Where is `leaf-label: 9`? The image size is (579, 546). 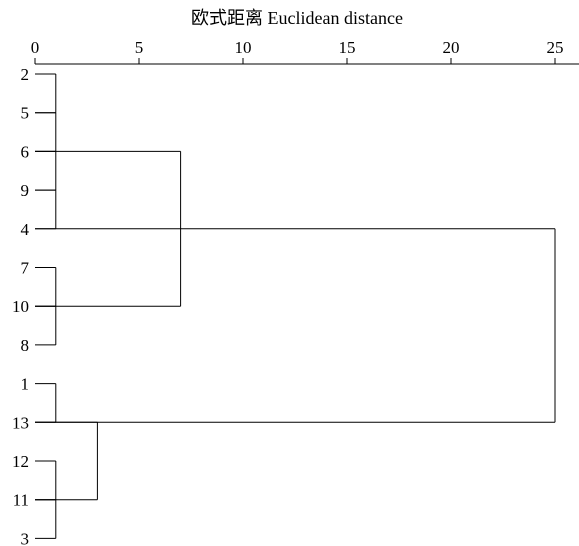
leaf-label: 9 is located at coordinates (25, 190).